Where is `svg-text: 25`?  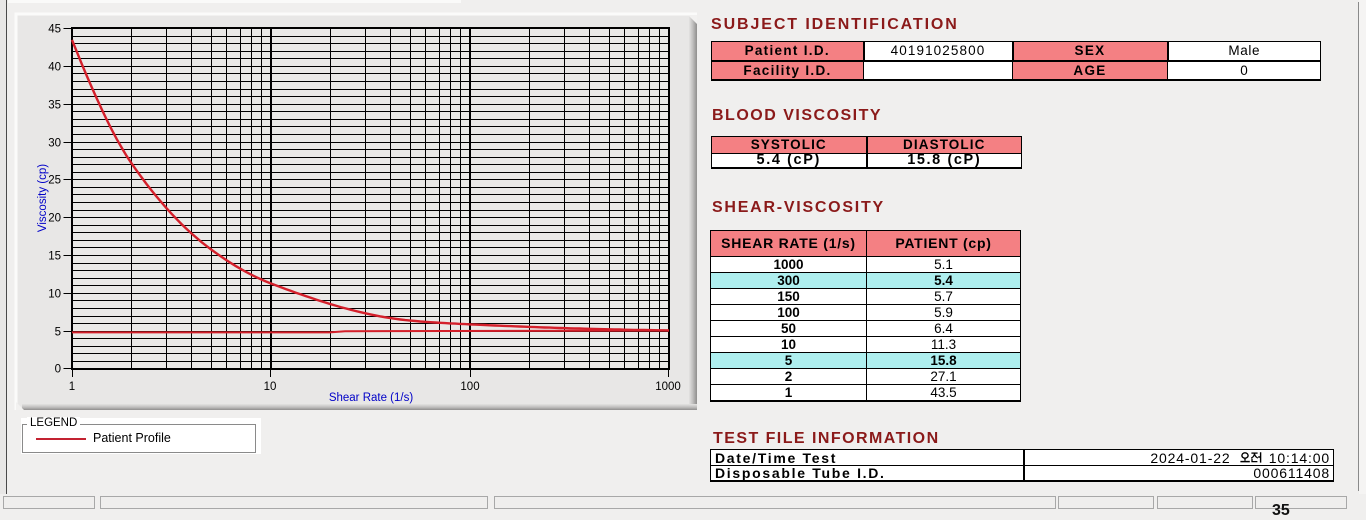 svg-text: 25 is located at coordinates (54, 180).